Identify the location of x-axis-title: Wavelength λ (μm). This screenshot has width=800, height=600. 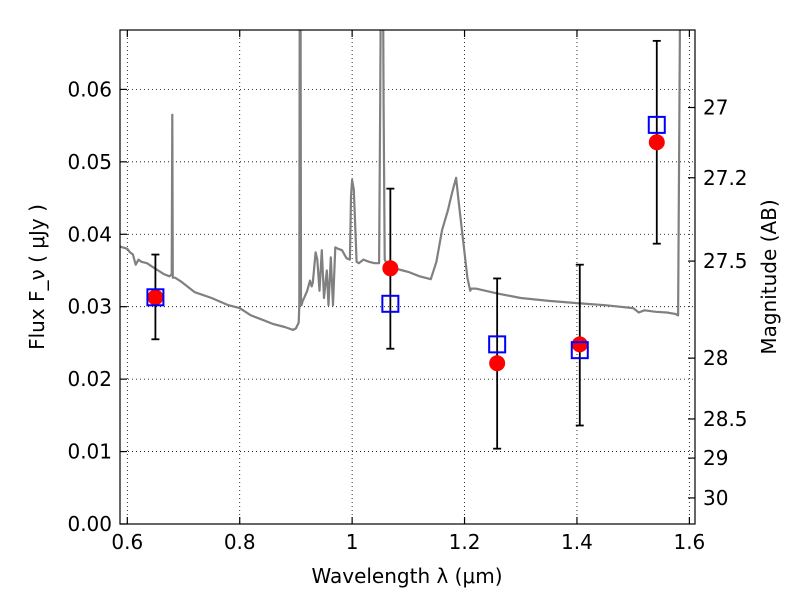
(406, 576).